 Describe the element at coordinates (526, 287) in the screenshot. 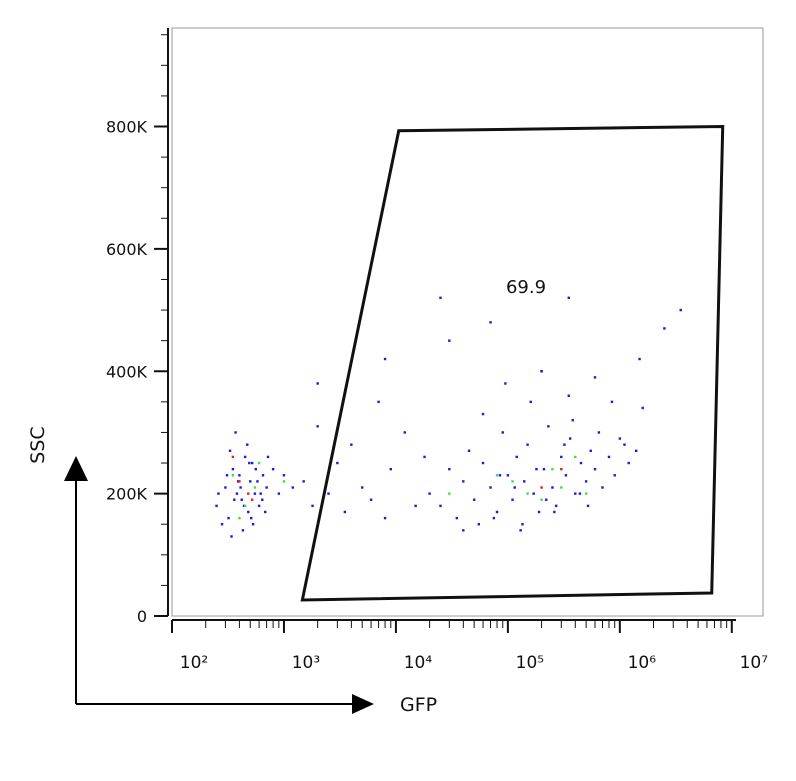

I see `gate-label: 69.9` at that location.